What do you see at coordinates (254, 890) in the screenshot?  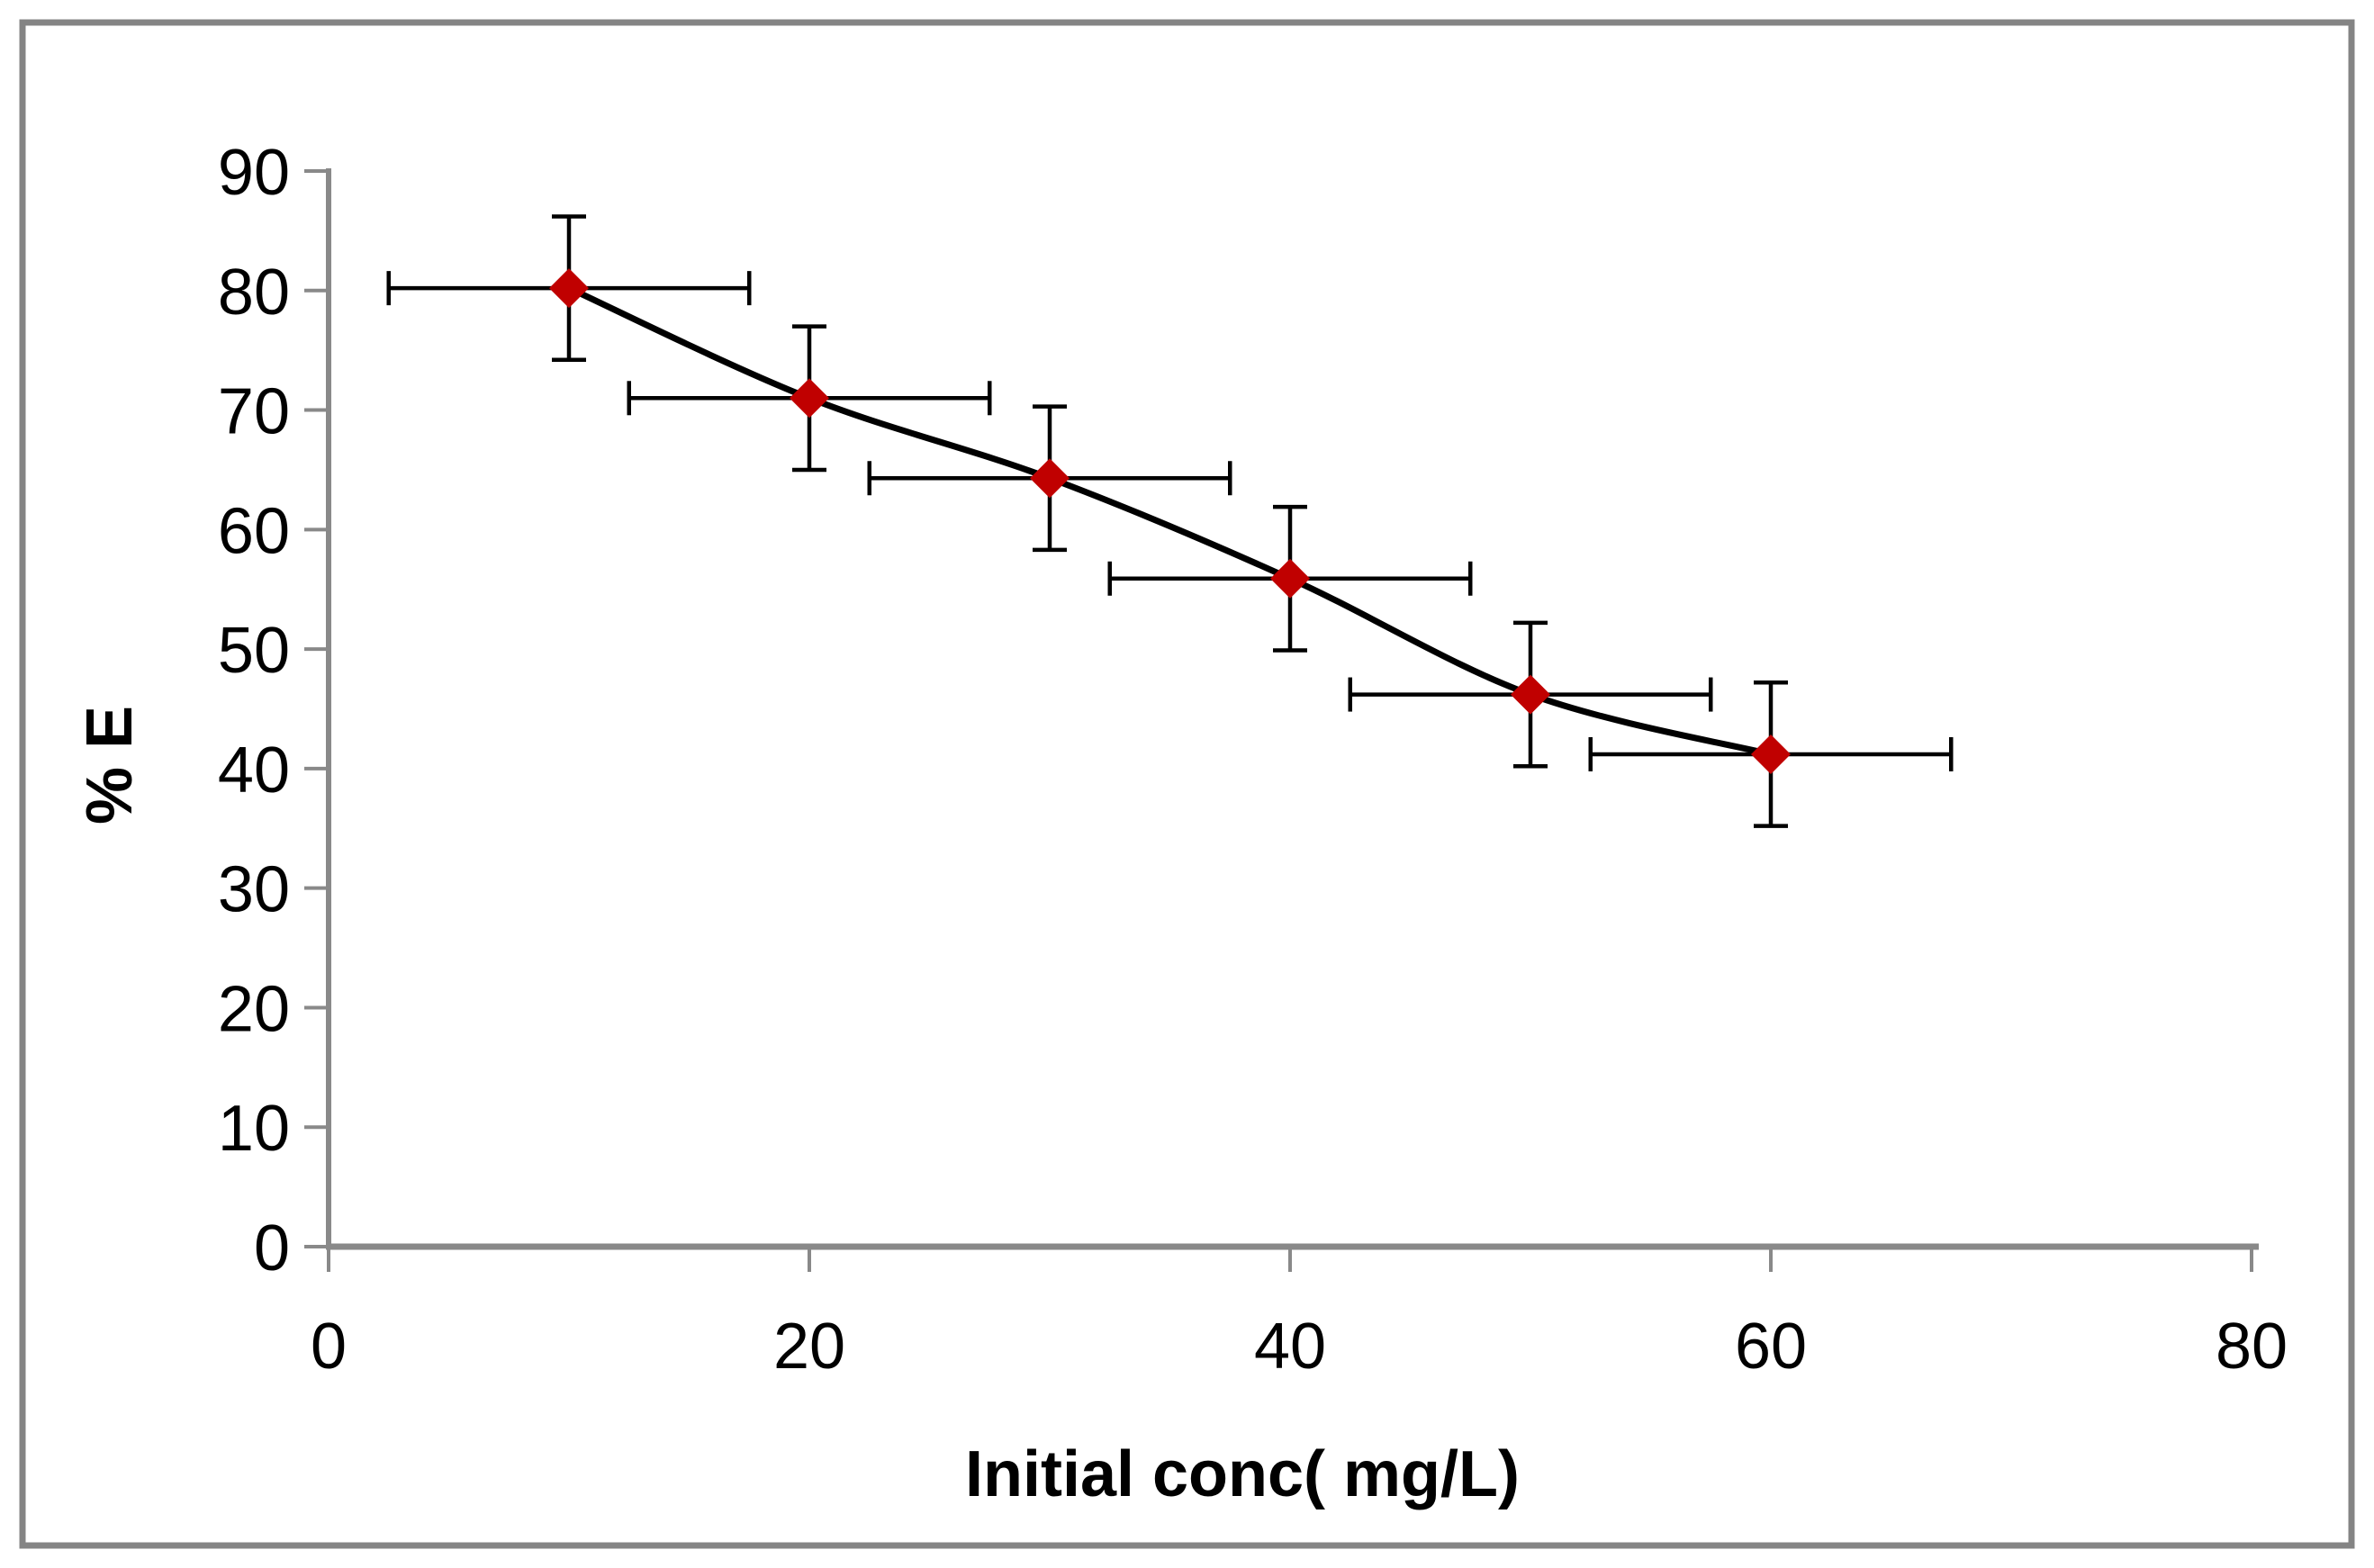 I see `y-tick-label: 30` at bounding box center [254, 890].